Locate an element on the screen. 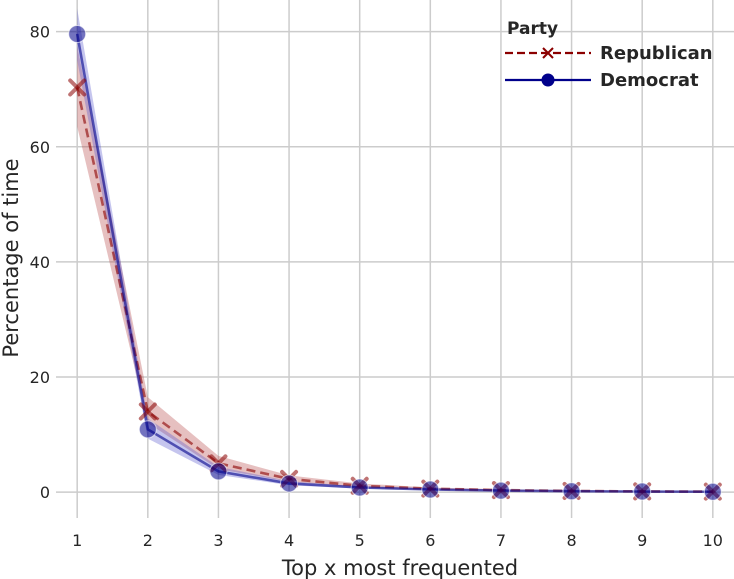  y-axis-label: Percentage of time is located at coordinates (11, 257).